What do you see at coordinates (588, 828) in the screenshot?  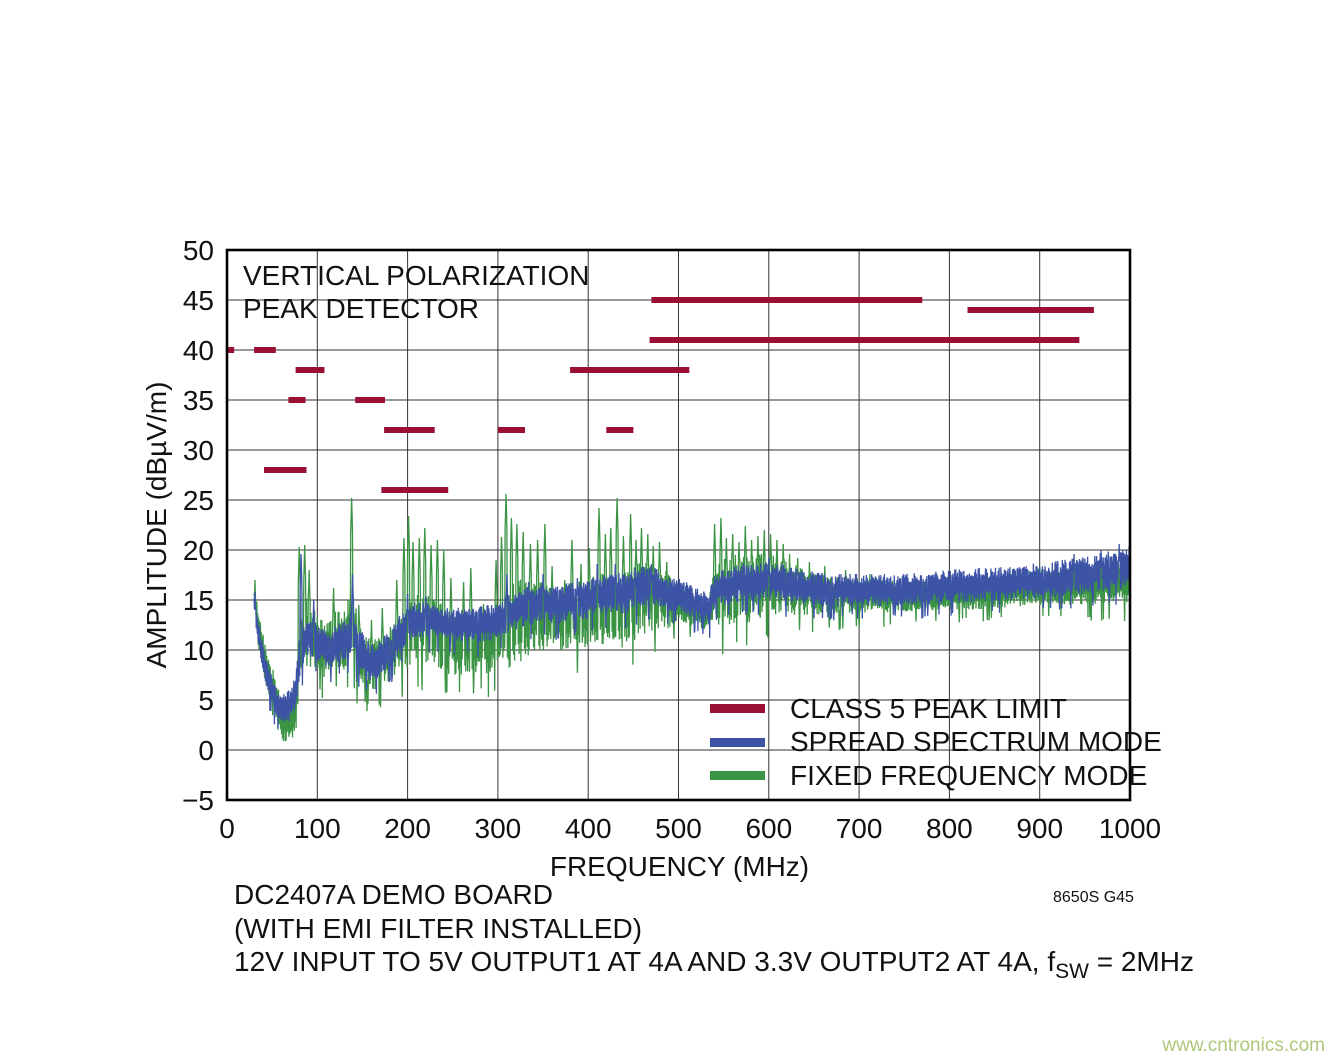 I see `x-tick-label: 400` at bounding box center [588, 828].